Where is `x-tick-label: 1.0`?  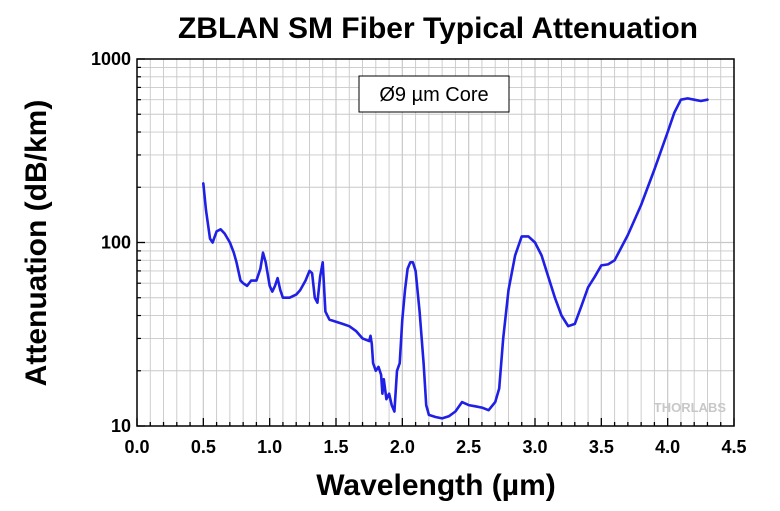 x-tick-label: 1.0 is located at coordinates (269, 447).